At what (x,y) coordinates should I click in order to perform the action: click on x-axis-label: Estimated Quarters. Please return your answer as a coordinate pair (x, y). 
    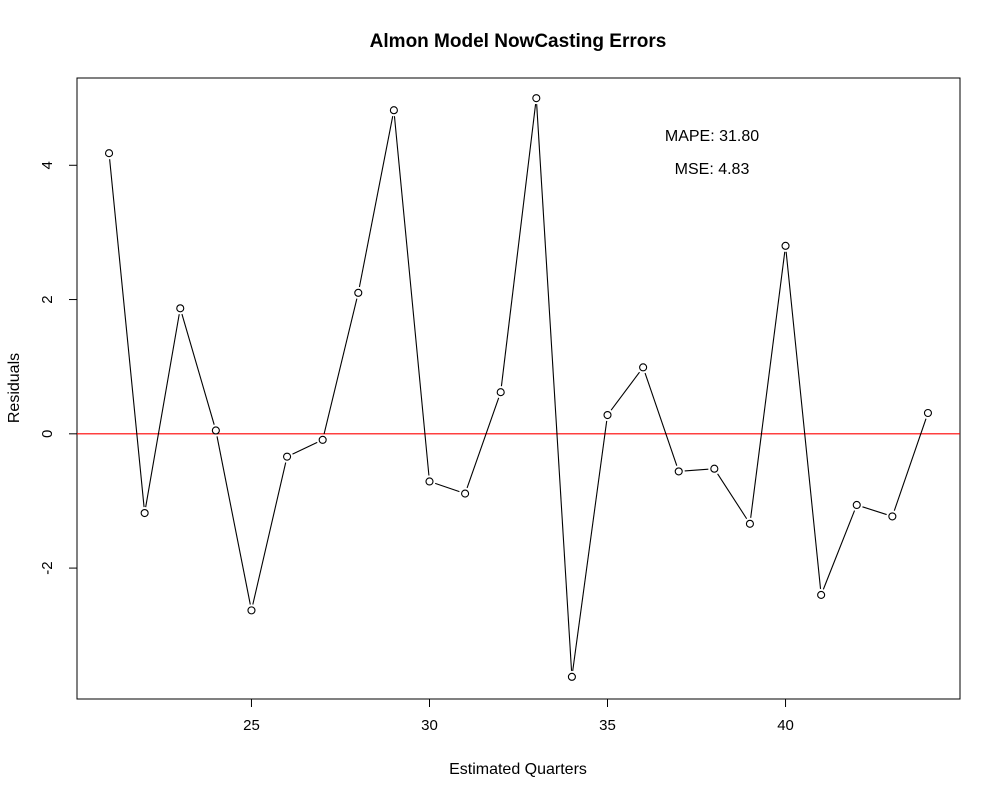
    Looking at the image, I should click on (518, 769).